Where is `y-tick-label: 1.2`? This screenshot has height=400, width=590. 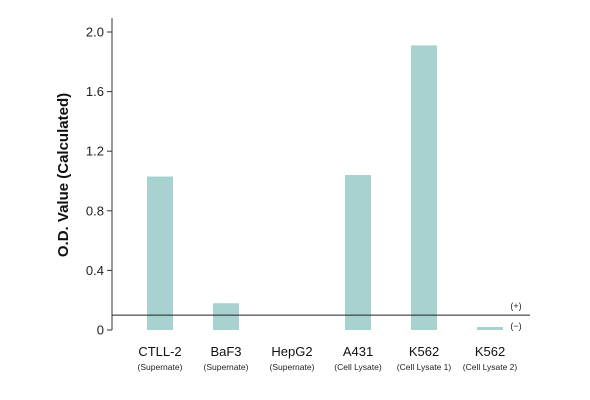 y-tick-label: 1.2 is located at coordinates (95, 151).